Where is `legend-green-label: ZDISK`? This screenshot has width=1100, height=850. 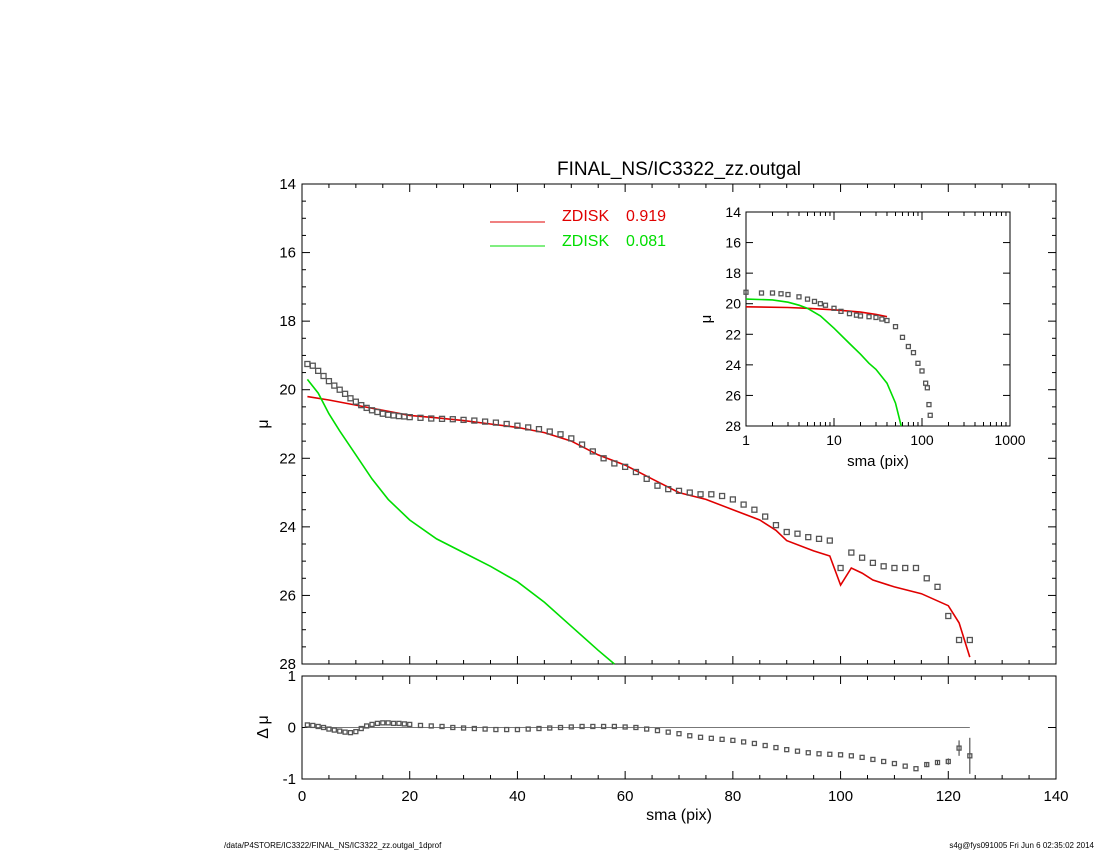
legend-green-label: ZDISK is located at coordinates (585, 241).